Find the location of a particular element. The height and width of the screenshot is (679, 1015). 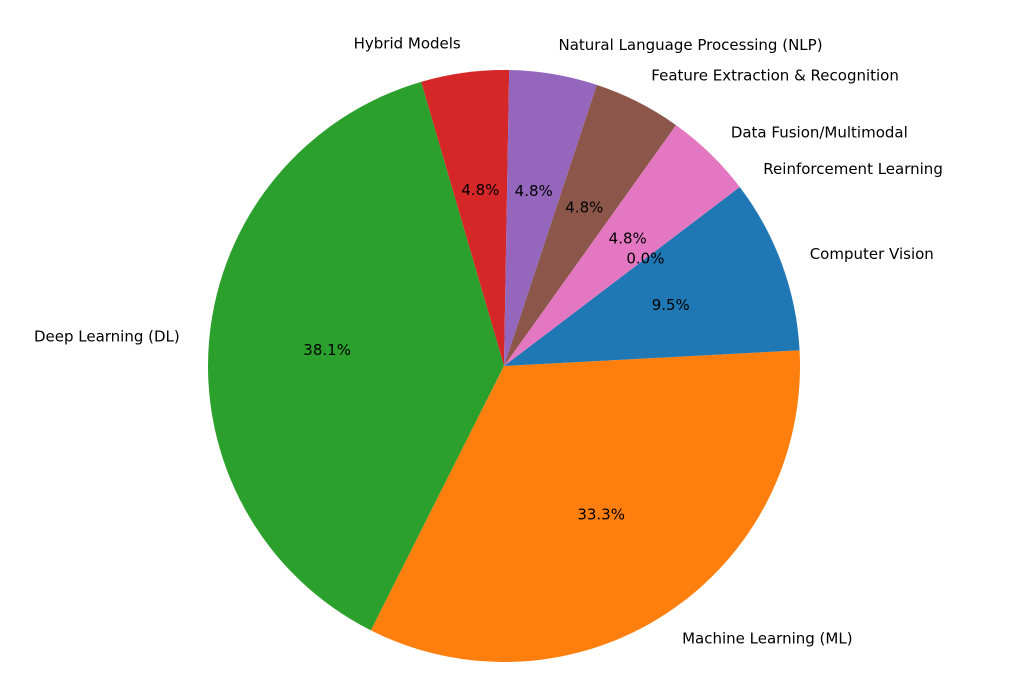

category-label-machine-learning-ml: Machine Learning (ML) is located at coordinates (767, 639).